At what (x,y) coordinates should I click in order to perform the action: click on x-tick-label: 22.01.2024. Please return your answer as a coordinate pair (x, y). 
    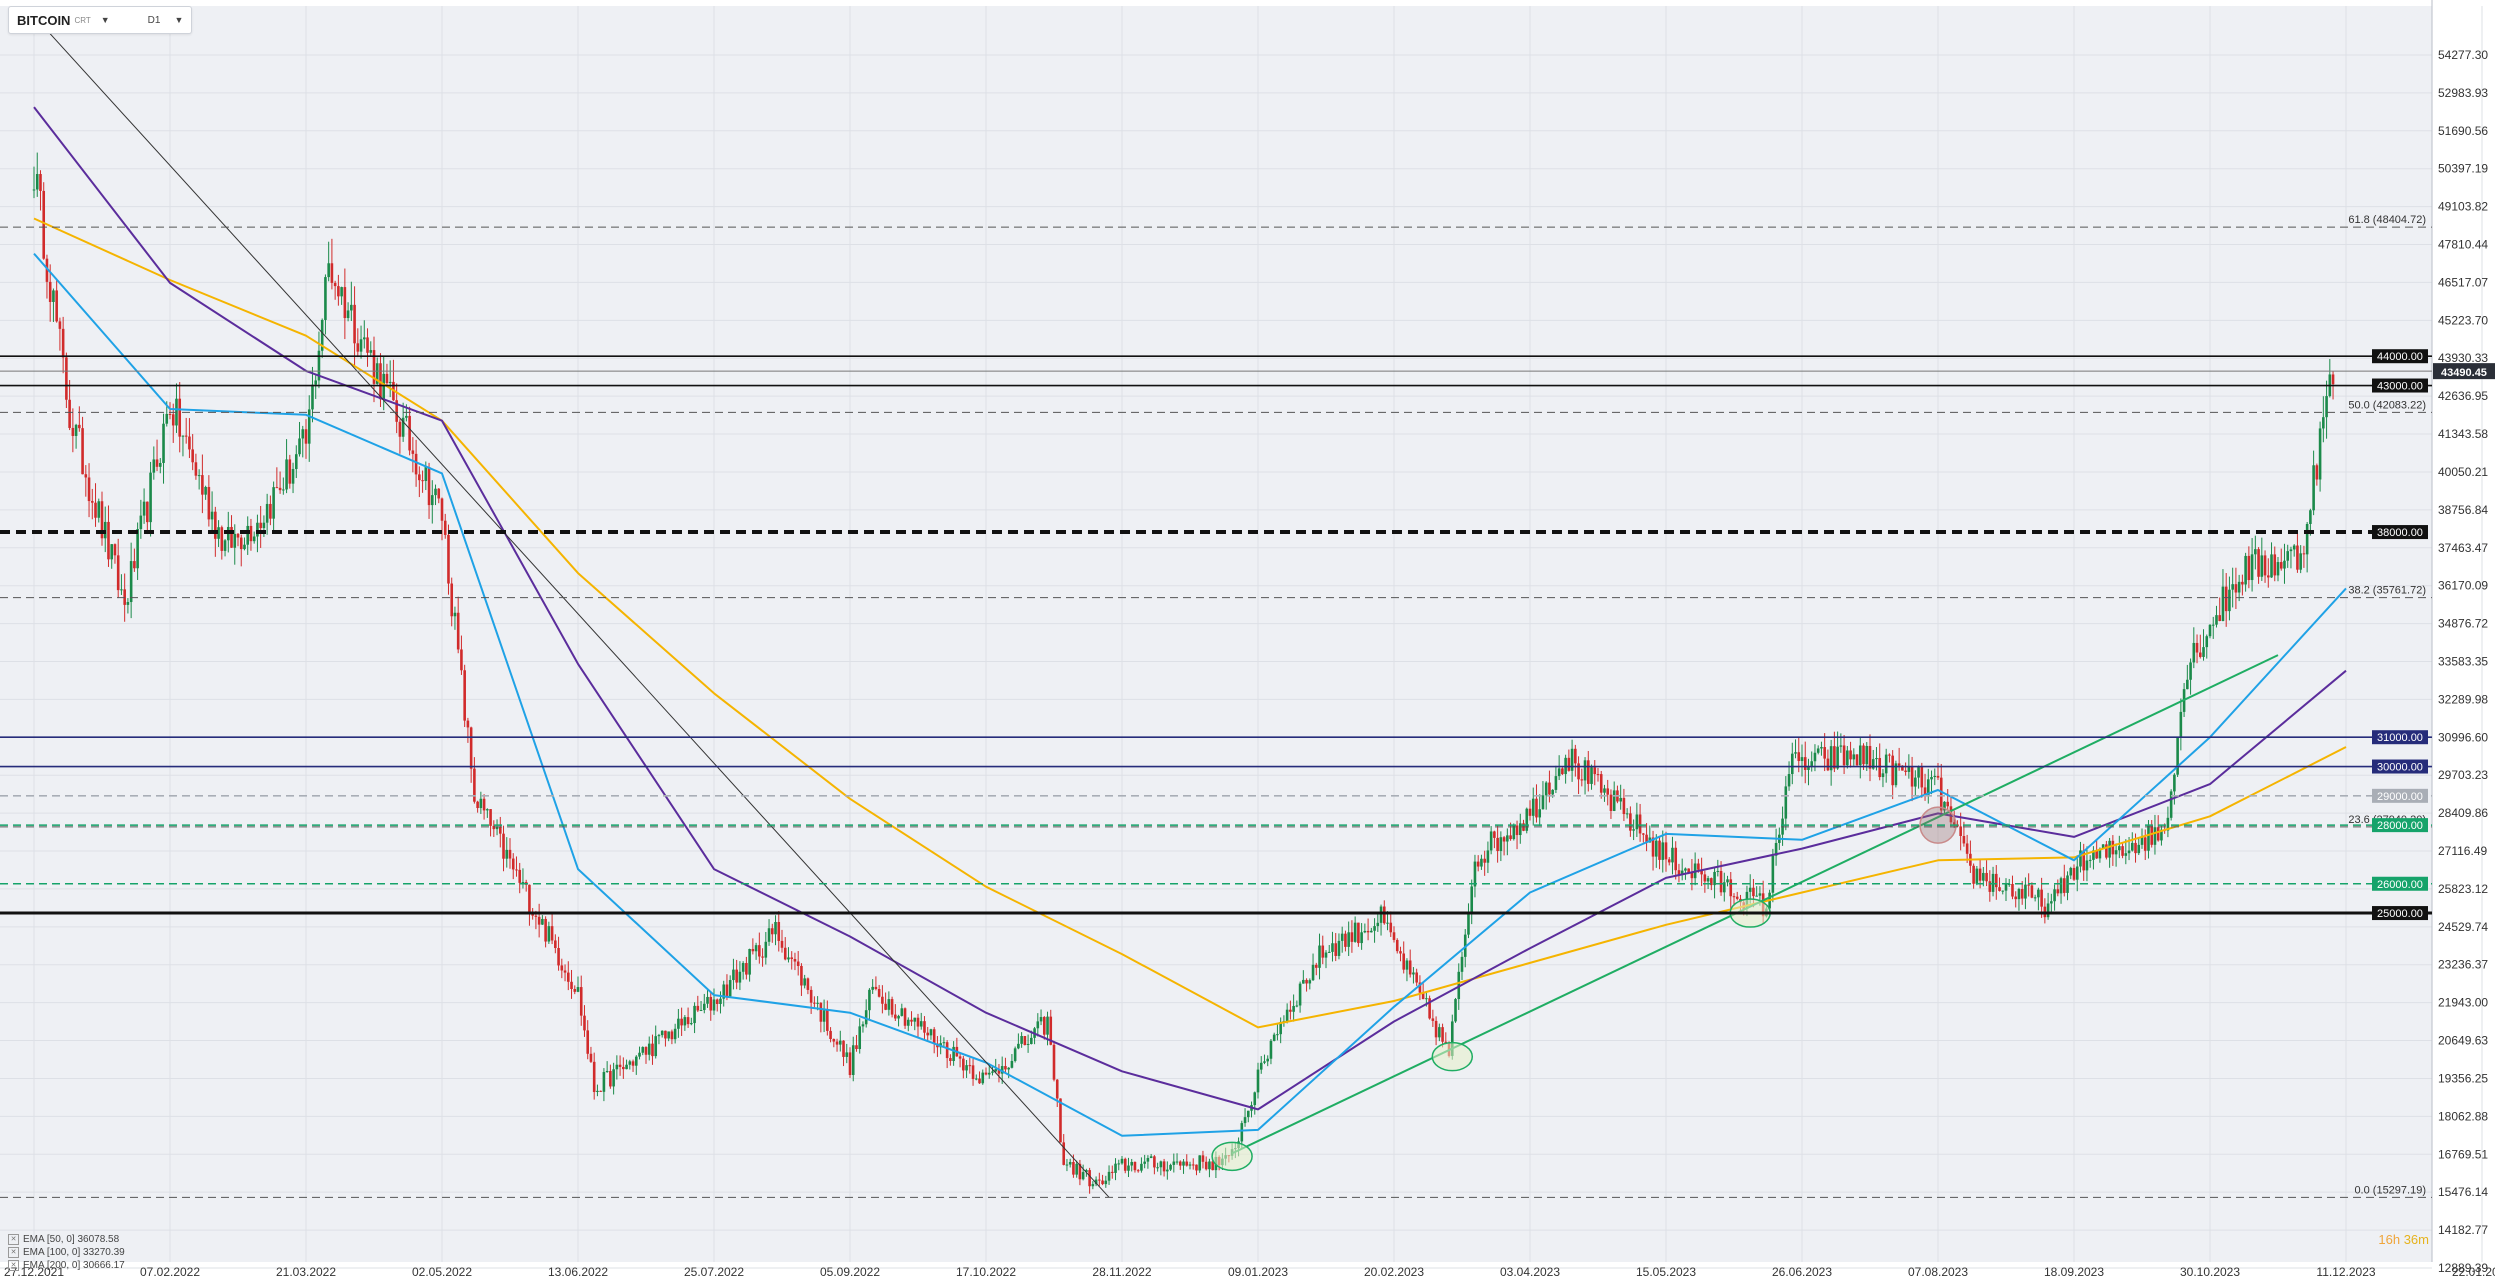
    Looking at the image, I should click on (2473, 1272).